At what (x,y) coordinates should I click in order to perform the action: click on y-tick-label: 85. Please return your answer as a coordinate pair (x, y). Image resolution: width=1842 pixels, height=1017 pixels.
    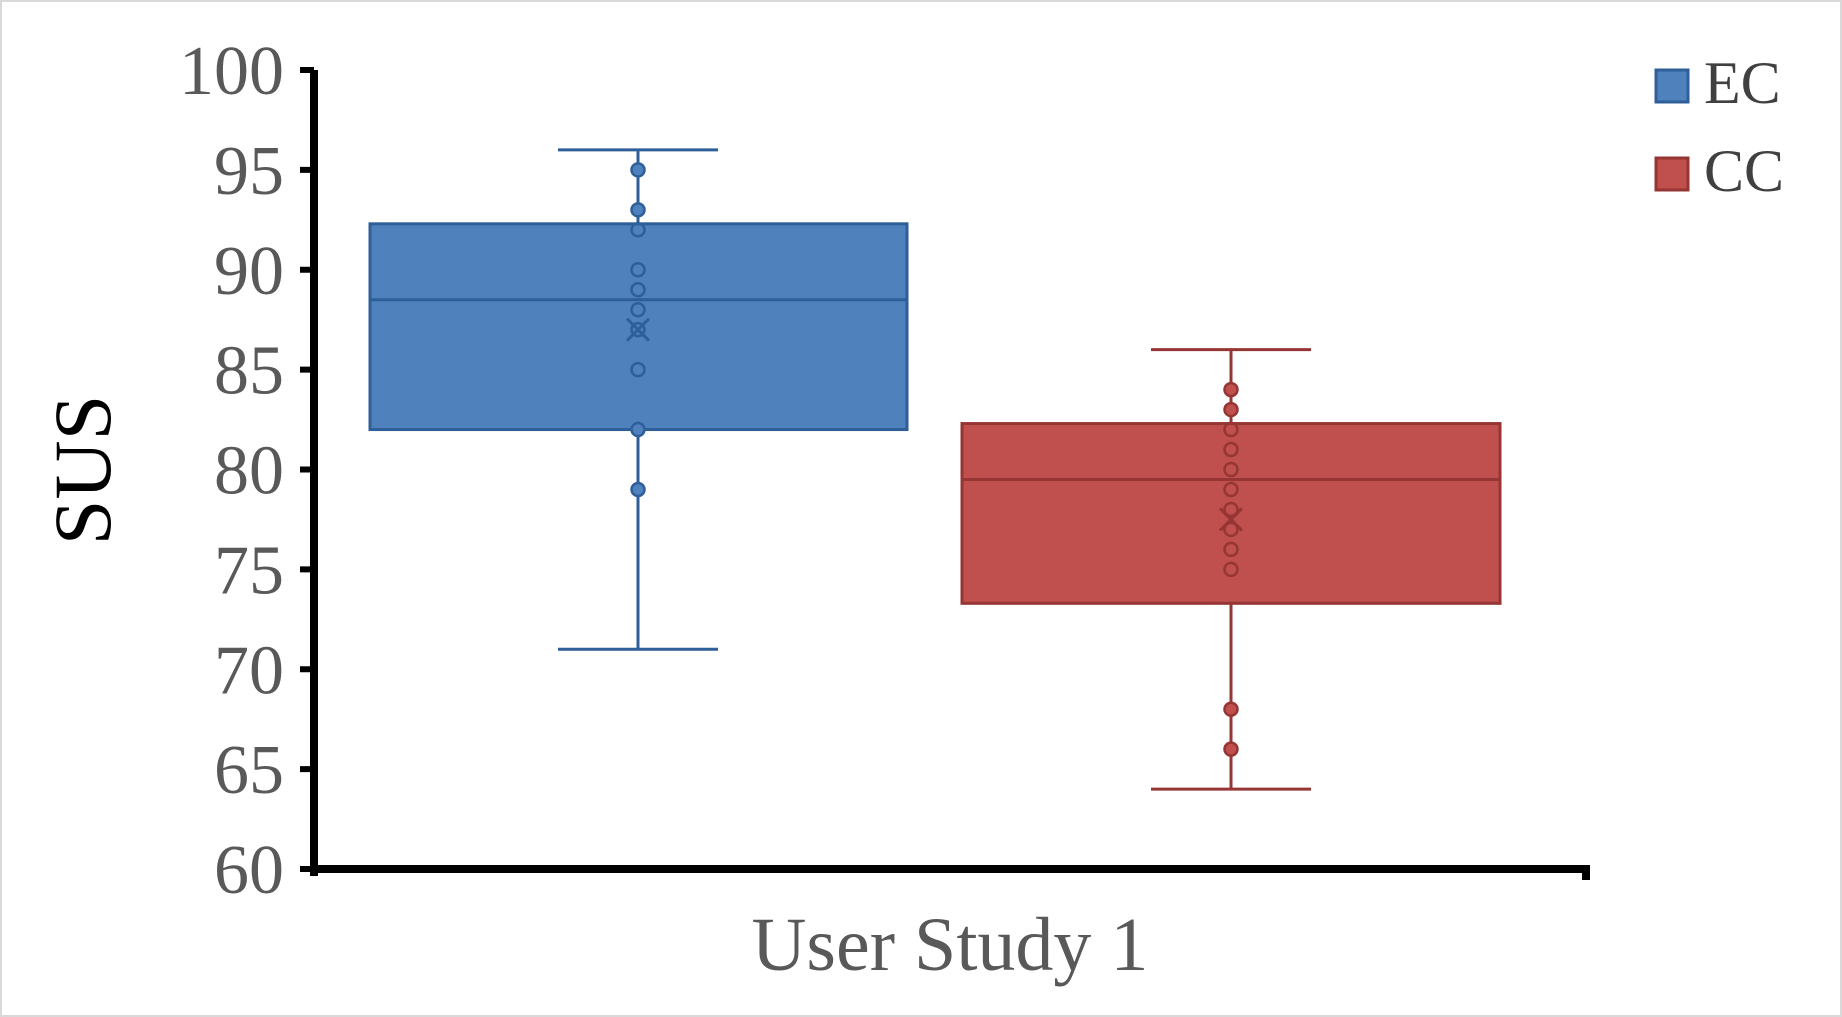
    Looking at the image, I should click on (249, 371).